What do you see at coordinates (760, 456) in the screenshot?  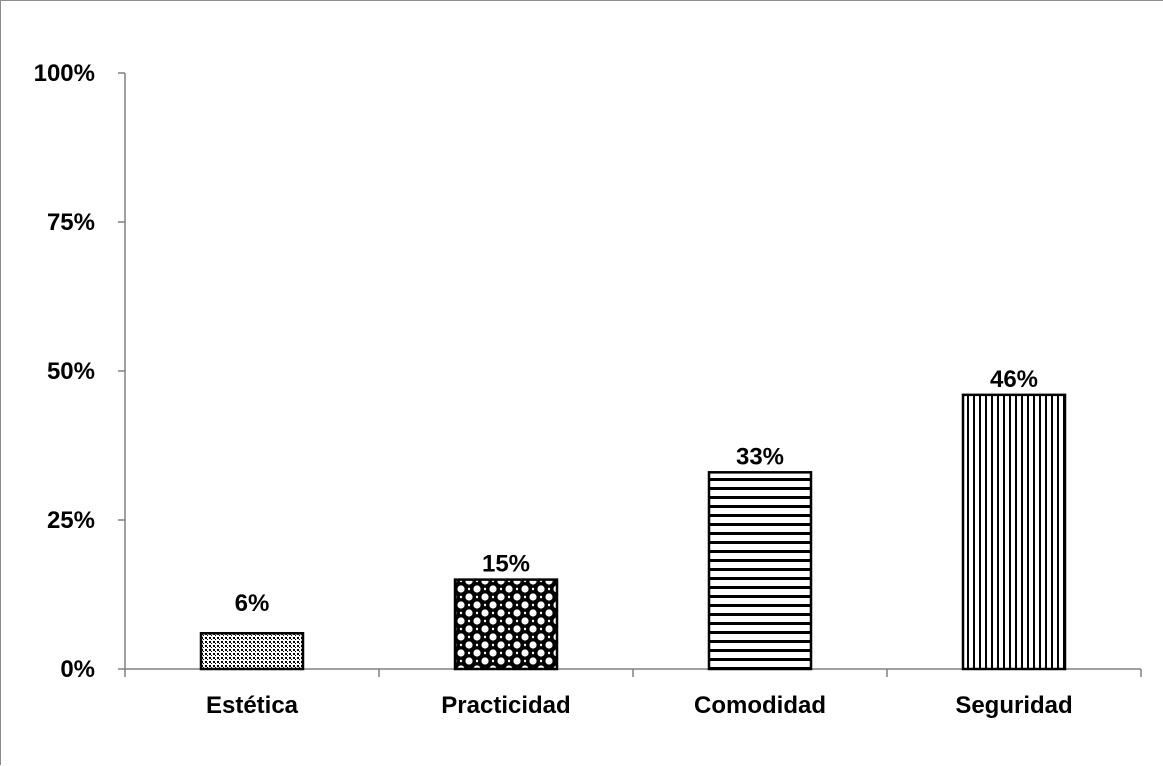 I see `data-label: 33%` at bounding box center [760, 456].